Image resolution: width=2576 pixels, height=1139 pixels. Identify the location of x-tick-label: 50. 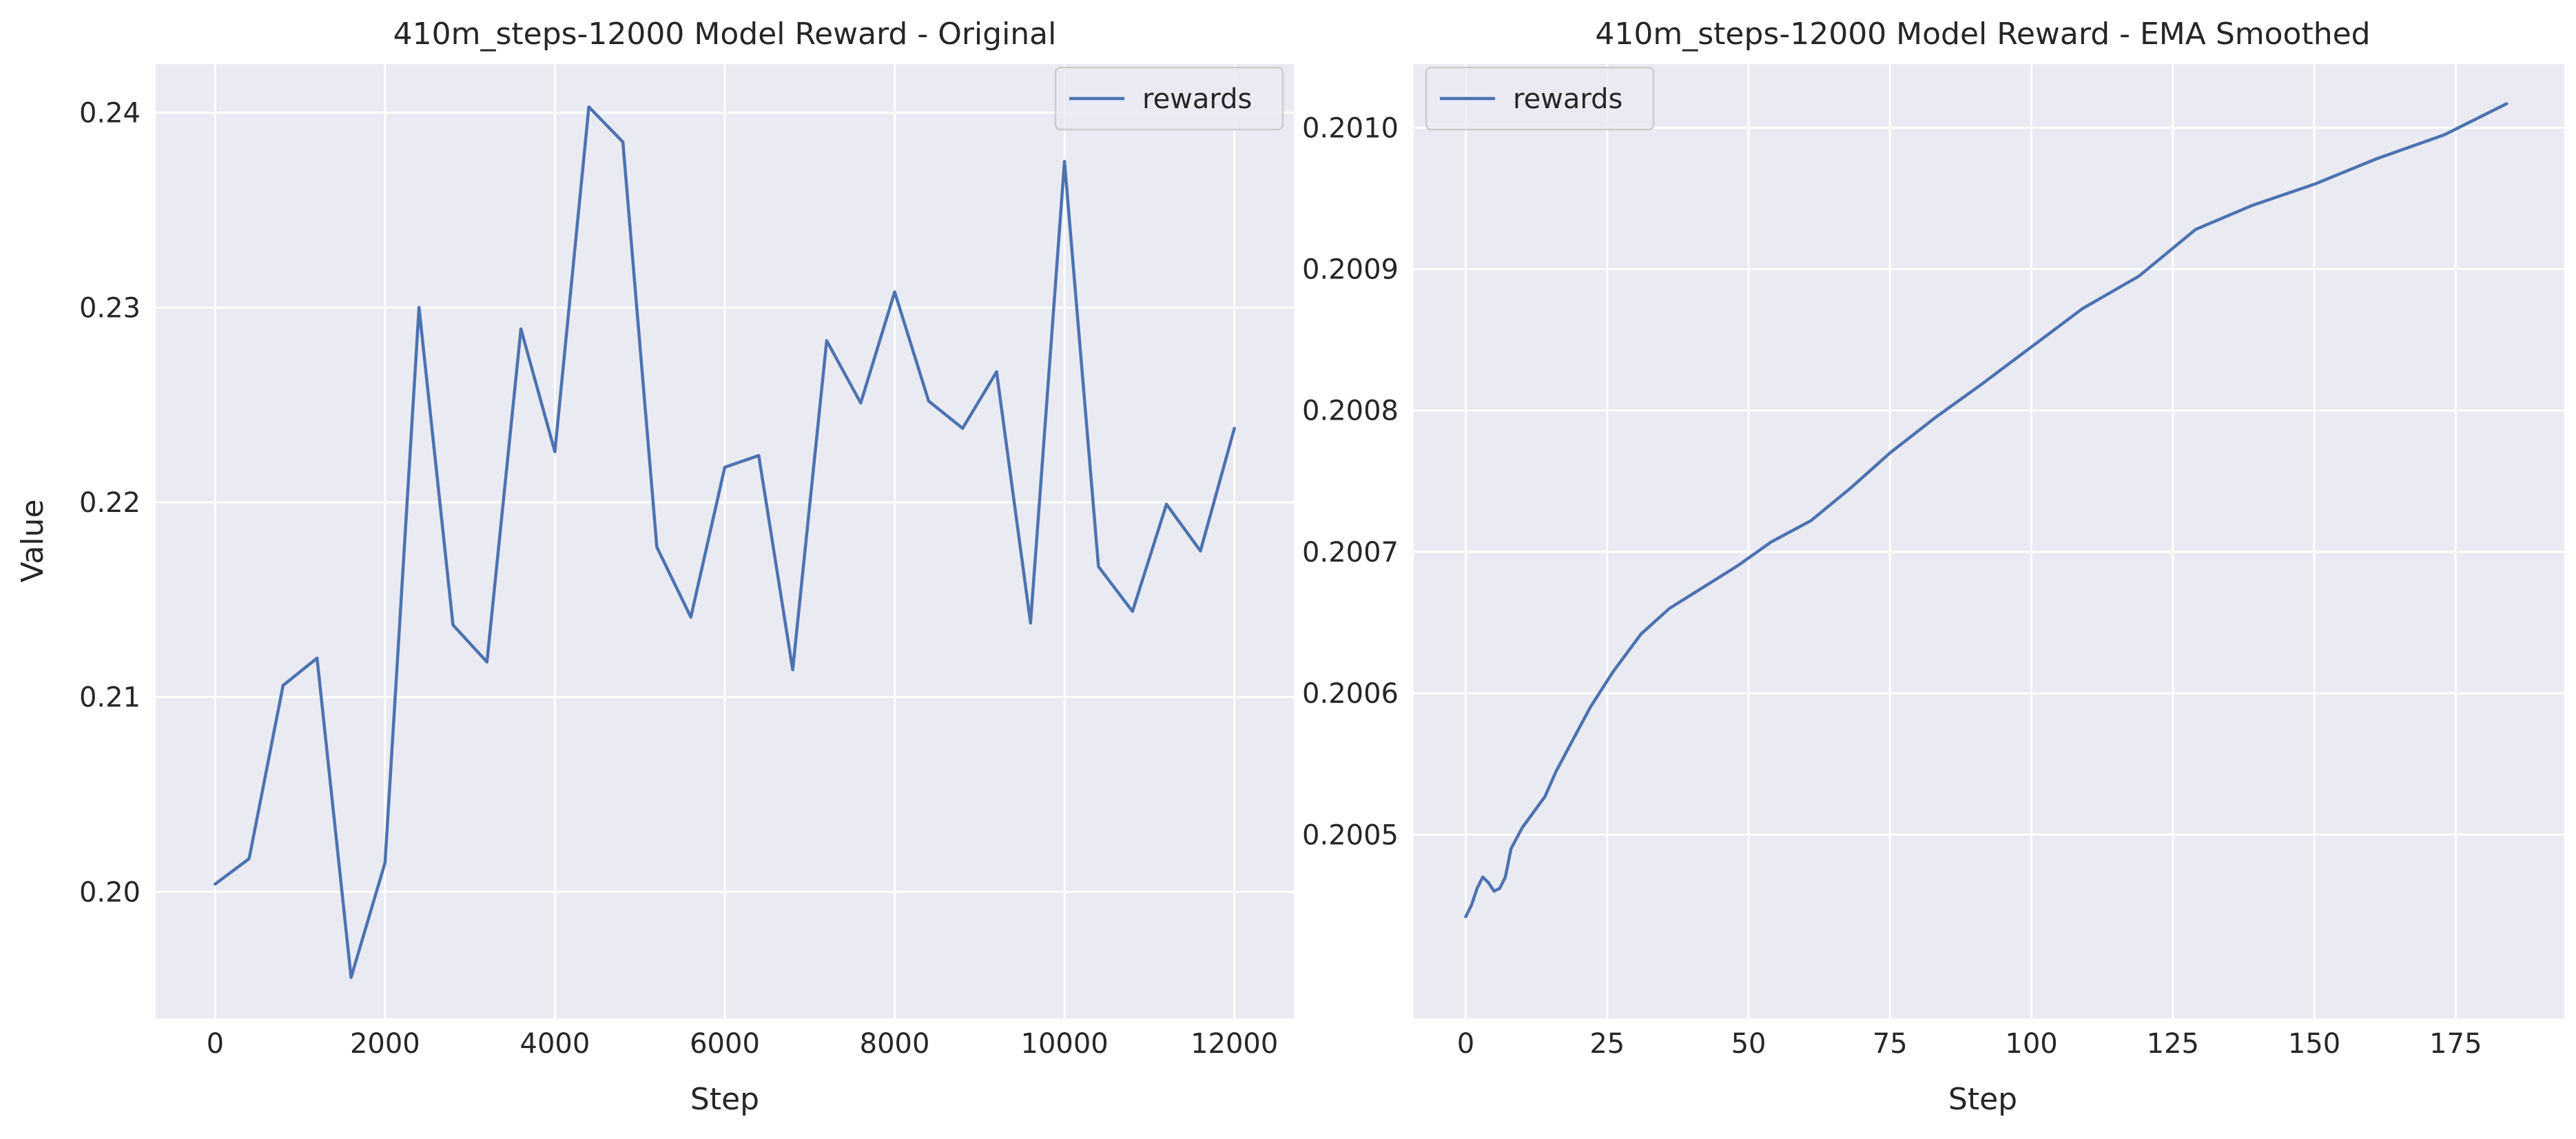
(1748, 1044).